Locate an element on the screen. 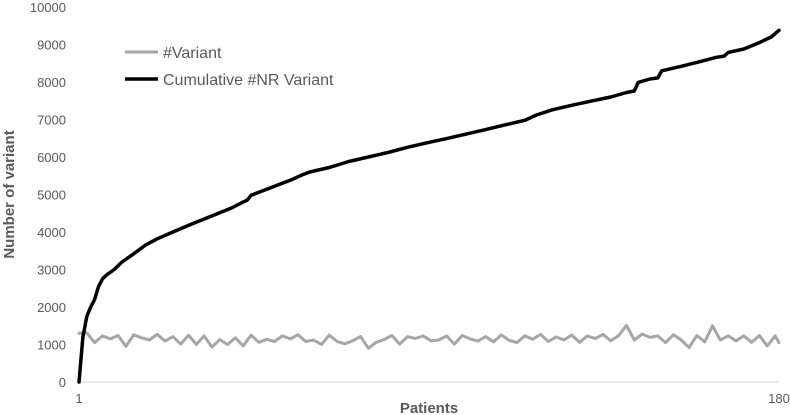 The width and height of the screenshot is (790, 415). y-tick-label: 3000 is located at coordinates (51, 270).